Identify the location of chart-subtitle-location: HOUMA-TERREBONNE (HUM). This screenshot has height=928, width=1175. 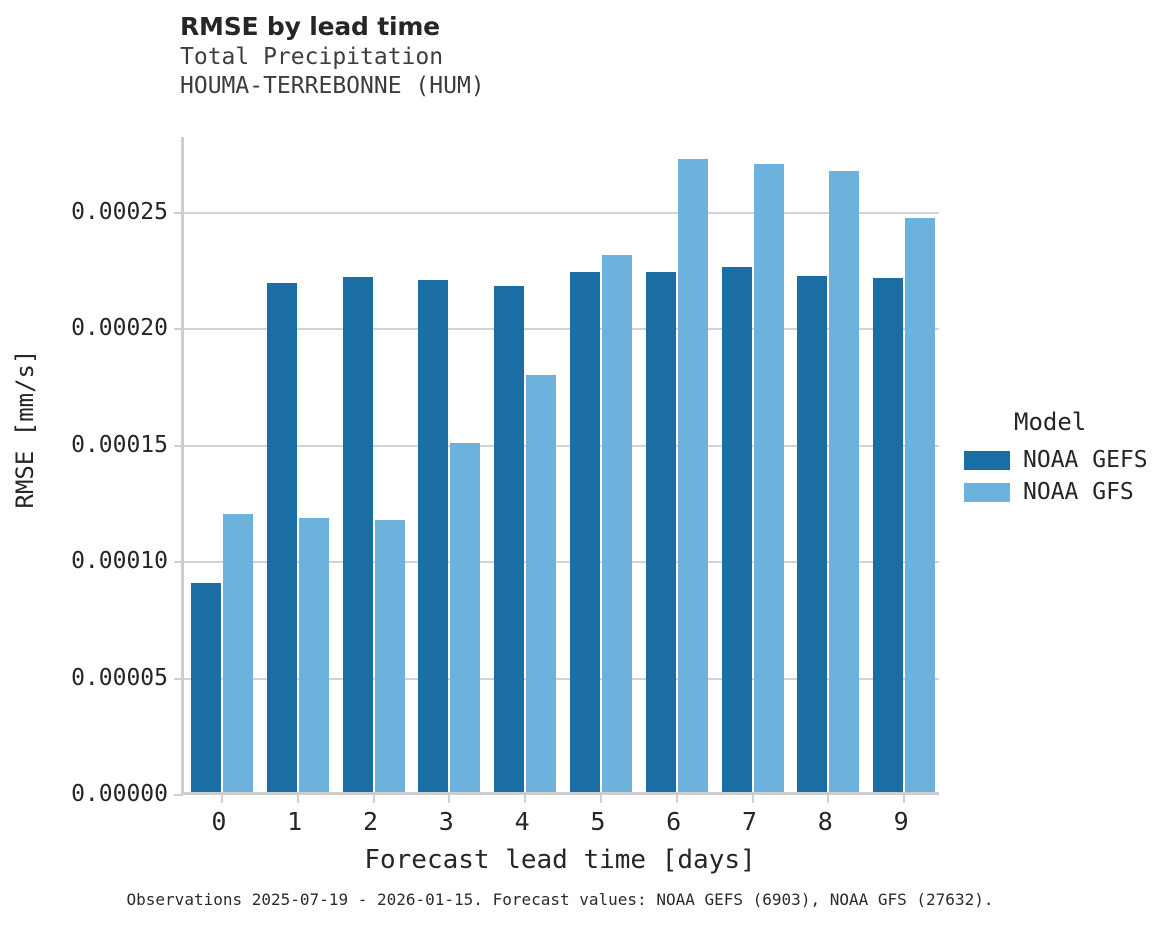
(332, 86).